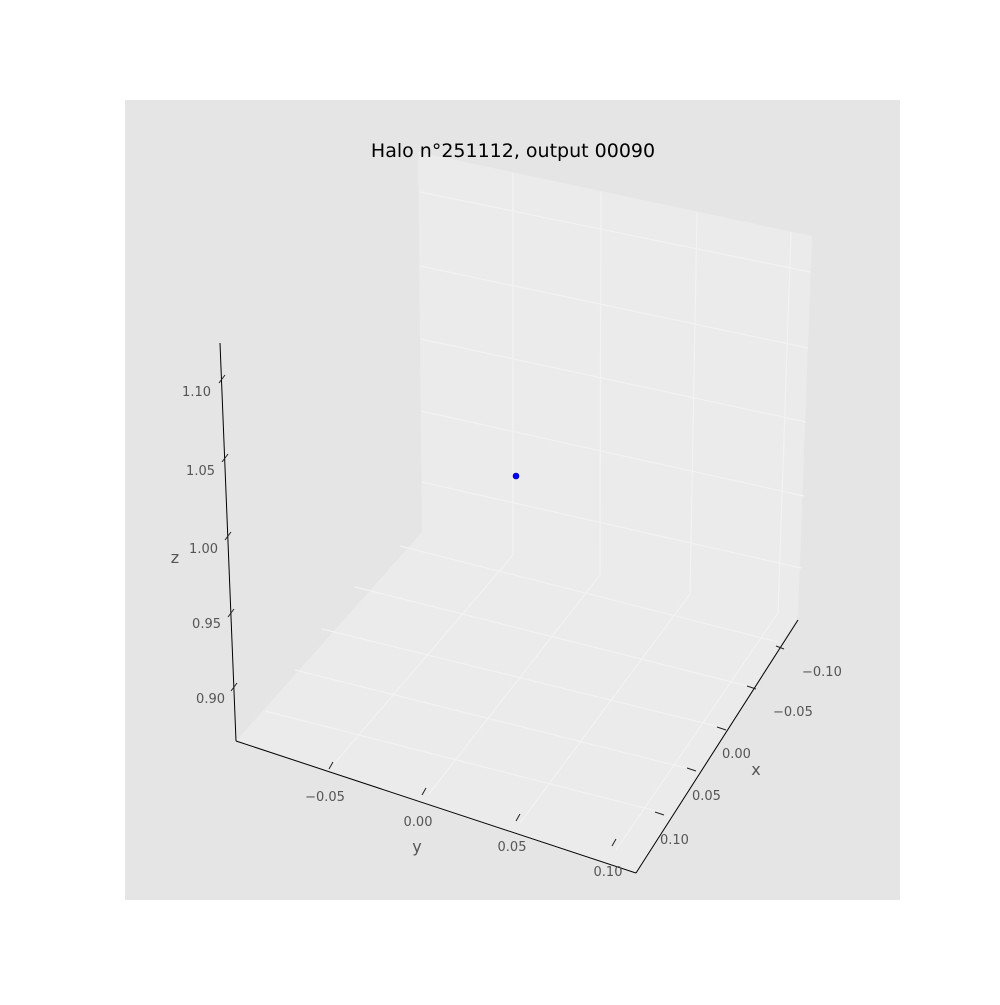  Describe the element at coordinates (793, 712) in the screenshot. I see `x-tick-label: −0.05` at that location.